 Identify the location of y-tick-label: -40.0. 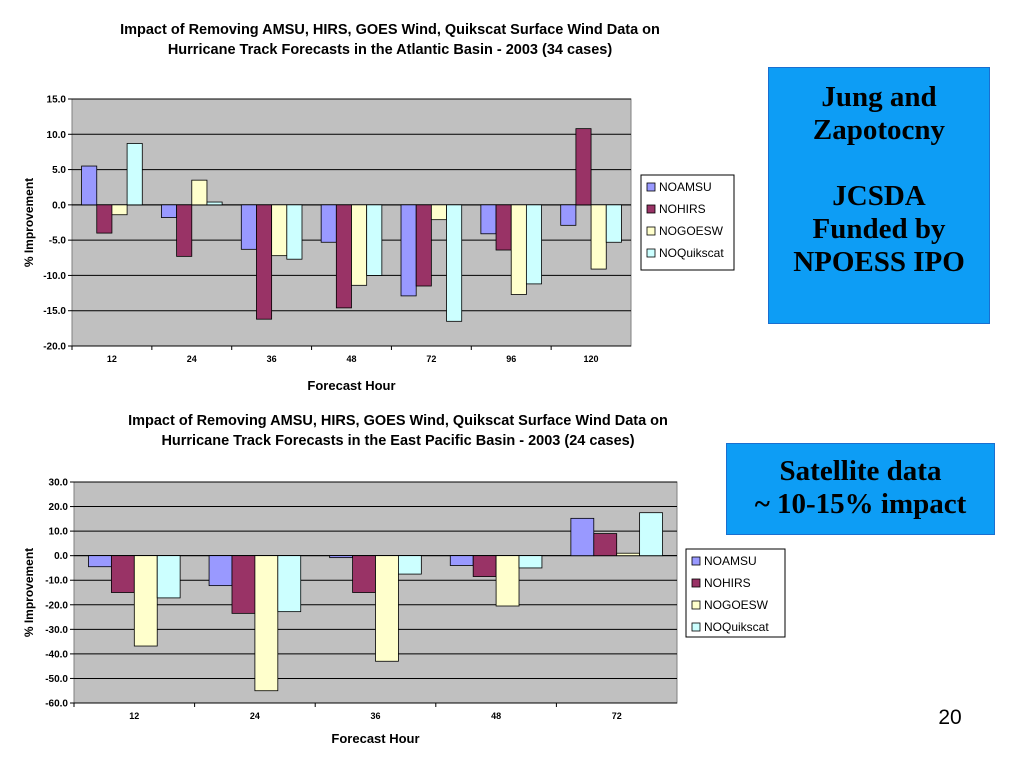
(56, 654).